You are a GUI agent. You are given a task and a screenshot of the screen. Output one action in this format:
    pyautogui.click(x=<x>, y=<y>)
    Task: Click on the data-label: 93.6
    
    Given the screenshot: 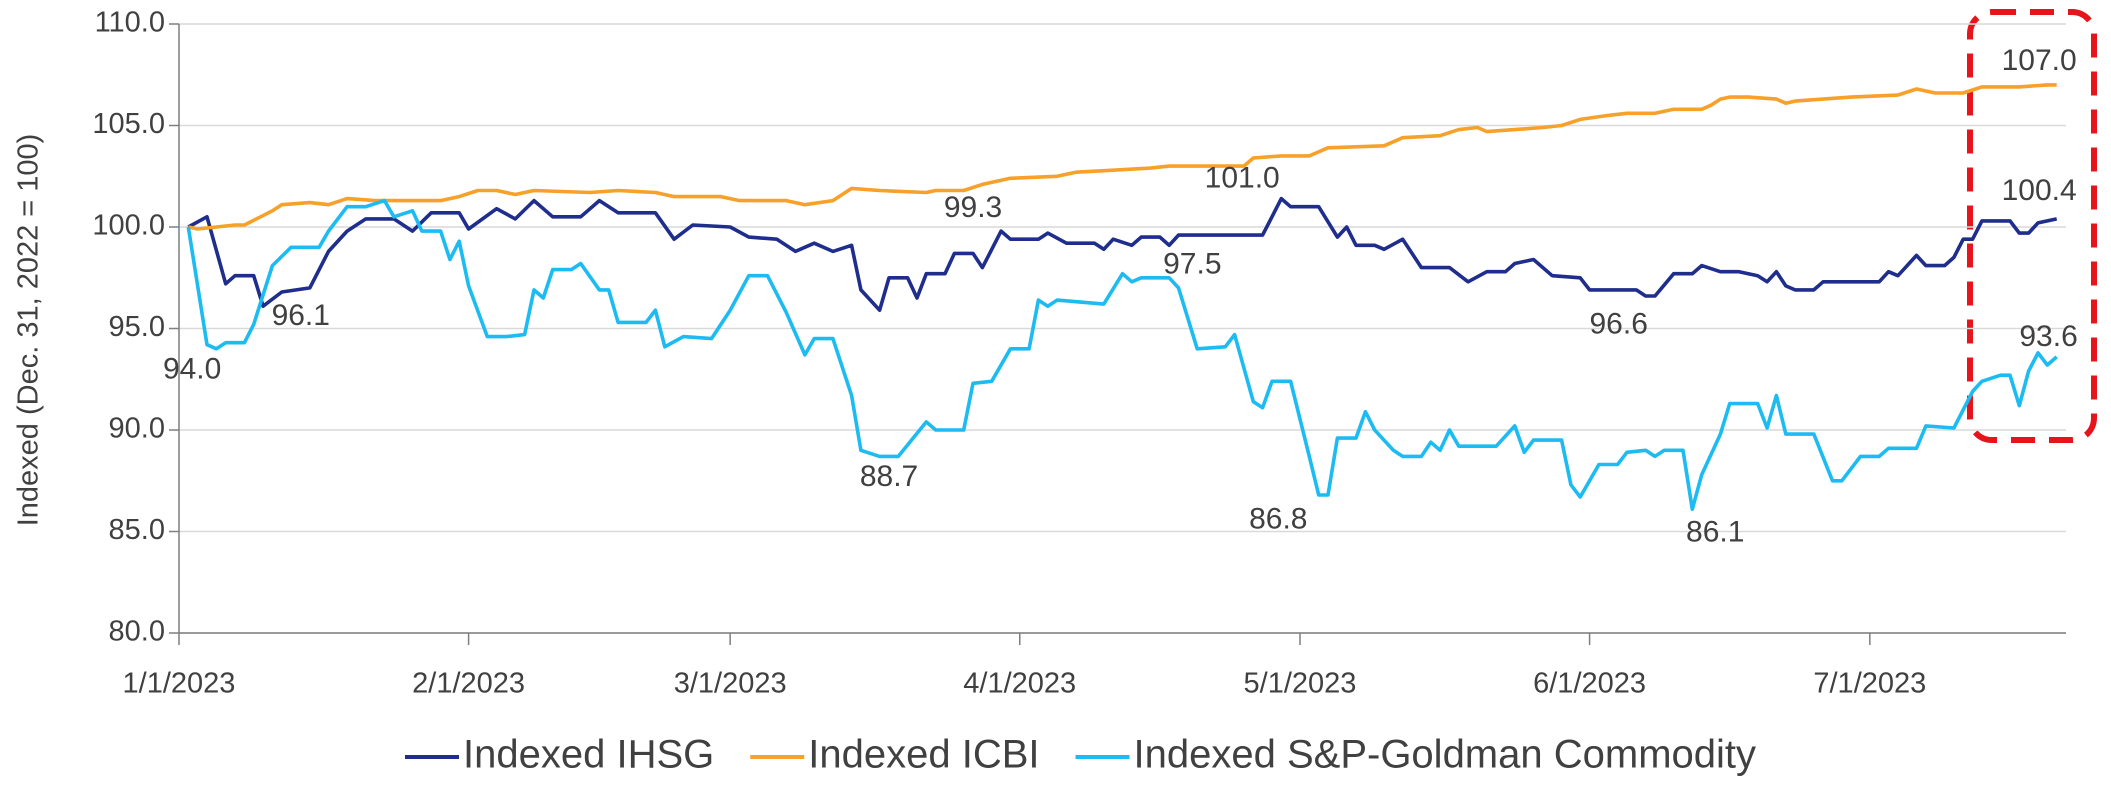 What is the action you would take?
    pyautogui.click(x=2048, y=336)
    